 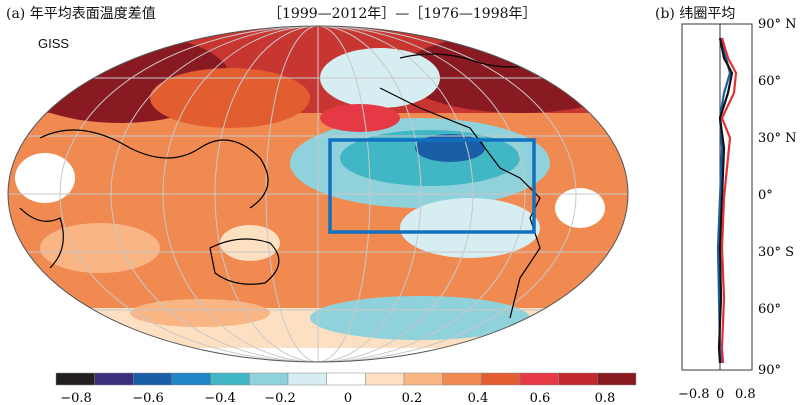 I want to click on zonal-mean-title: (b) 纬圈平均, so click(x=695, y=14).